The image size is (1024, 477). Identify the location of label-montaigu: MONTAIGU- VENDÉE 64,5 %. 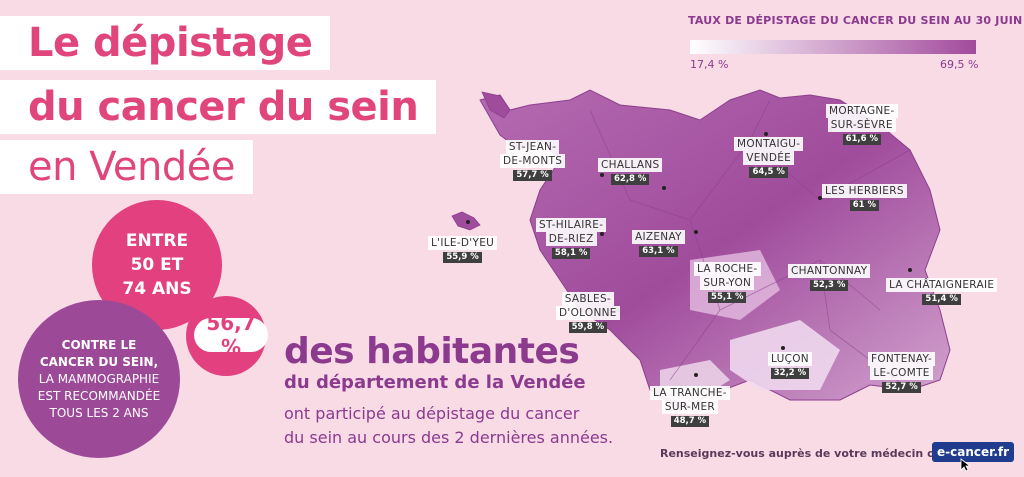
(769, 157).